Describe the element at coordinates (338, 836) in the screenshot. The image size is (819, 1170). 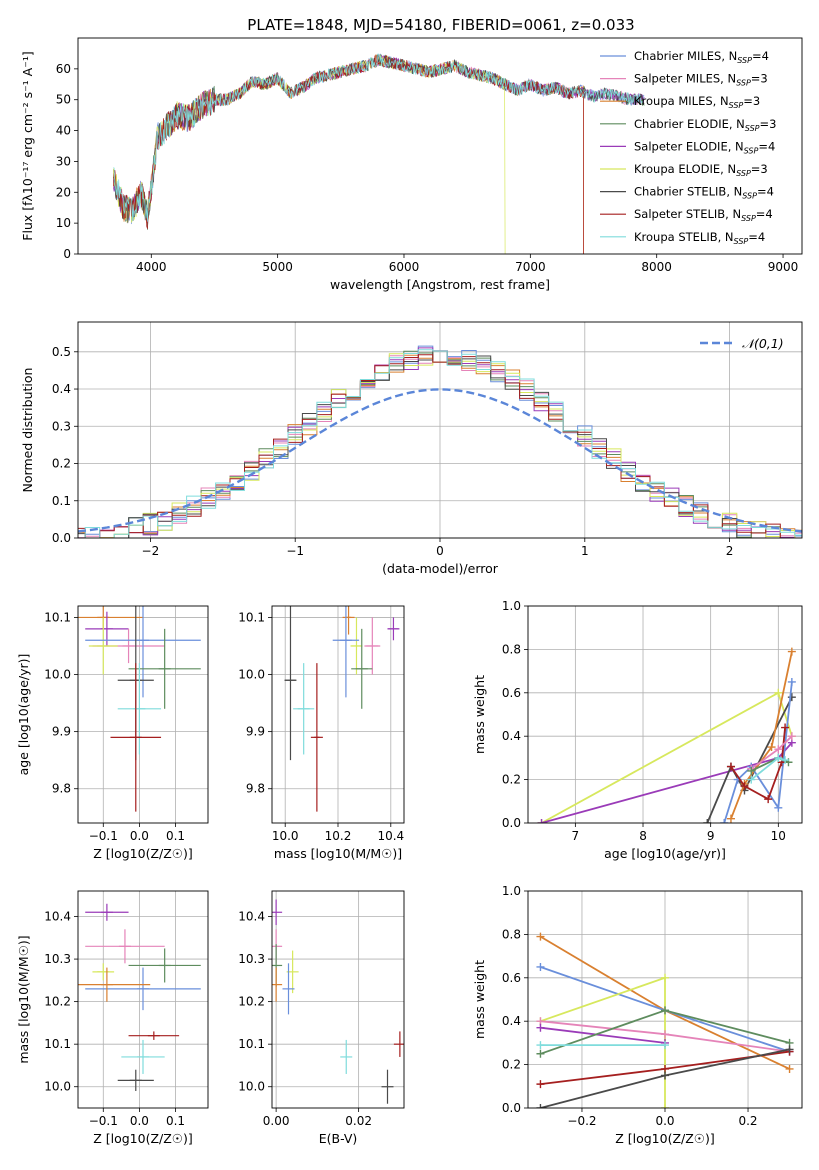
I see `x-tick-label: 10.2` at that location.